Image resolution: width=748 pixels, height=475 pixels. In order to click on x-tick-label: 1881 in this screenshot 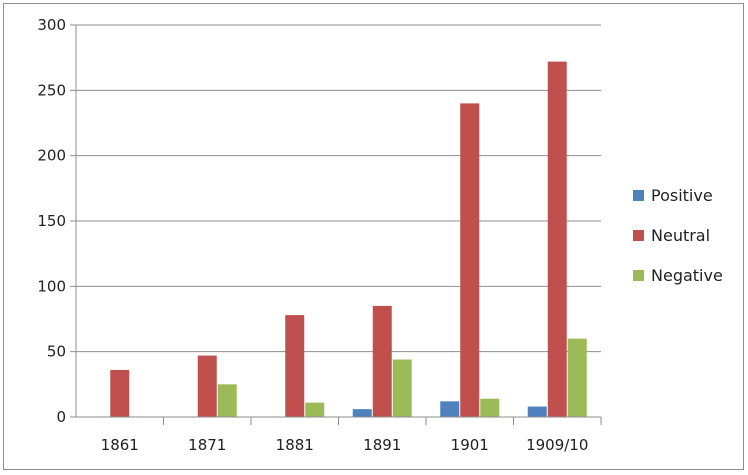, I will do `click(295, 445)`.